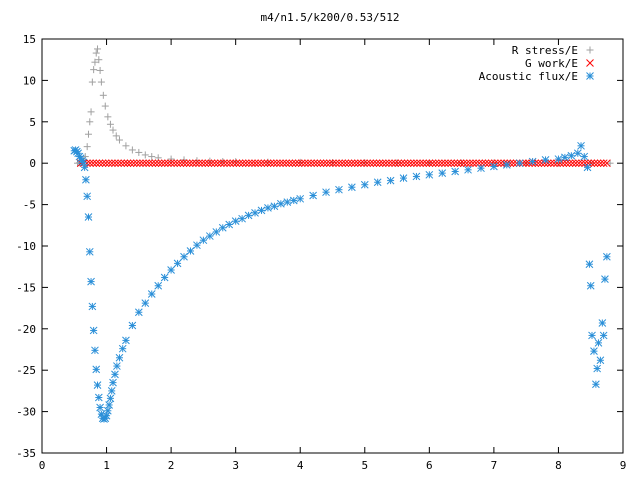 This screenshot has height=480, width=640. What do you see at coordinates (235, 465) in the screenshot?
I see `x-tick-label: 3` at bounding box center [235, 465].